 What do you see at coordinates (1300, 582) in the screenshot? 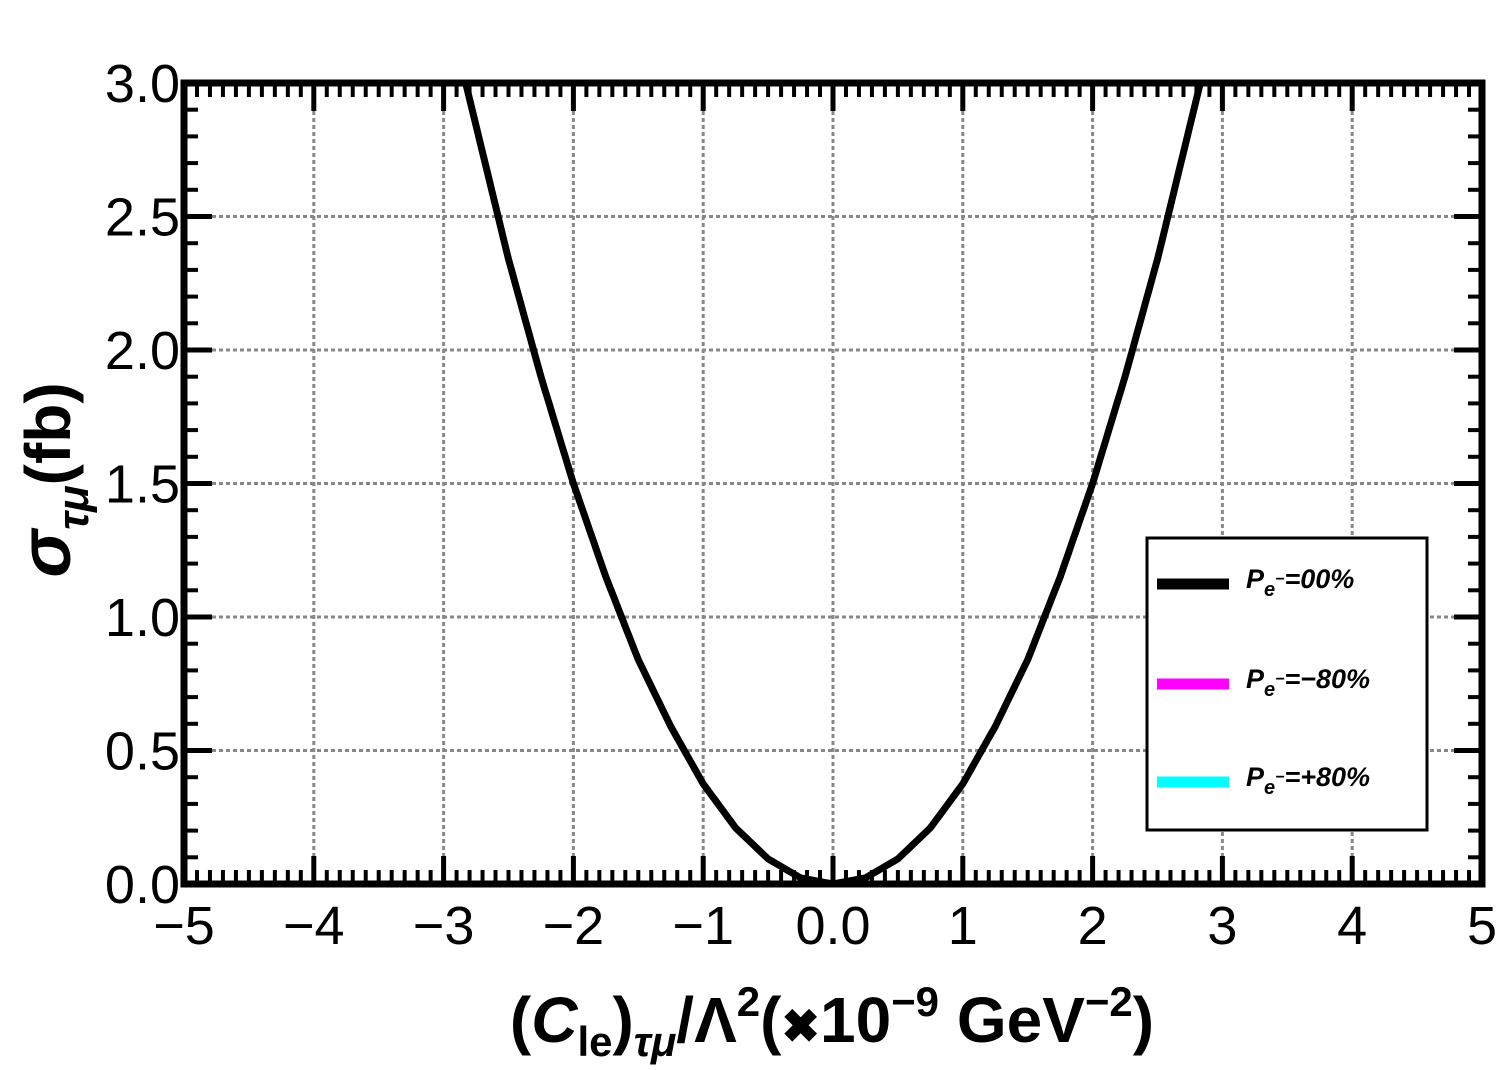
I see `legend-label: Pe−=00%` at bounding box center [1300, 582].